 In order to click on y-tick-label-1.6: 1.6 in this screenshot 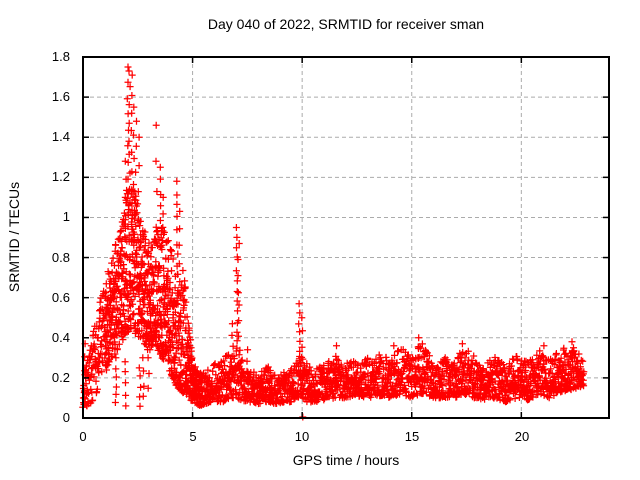, I will do `click(60, 96)`.